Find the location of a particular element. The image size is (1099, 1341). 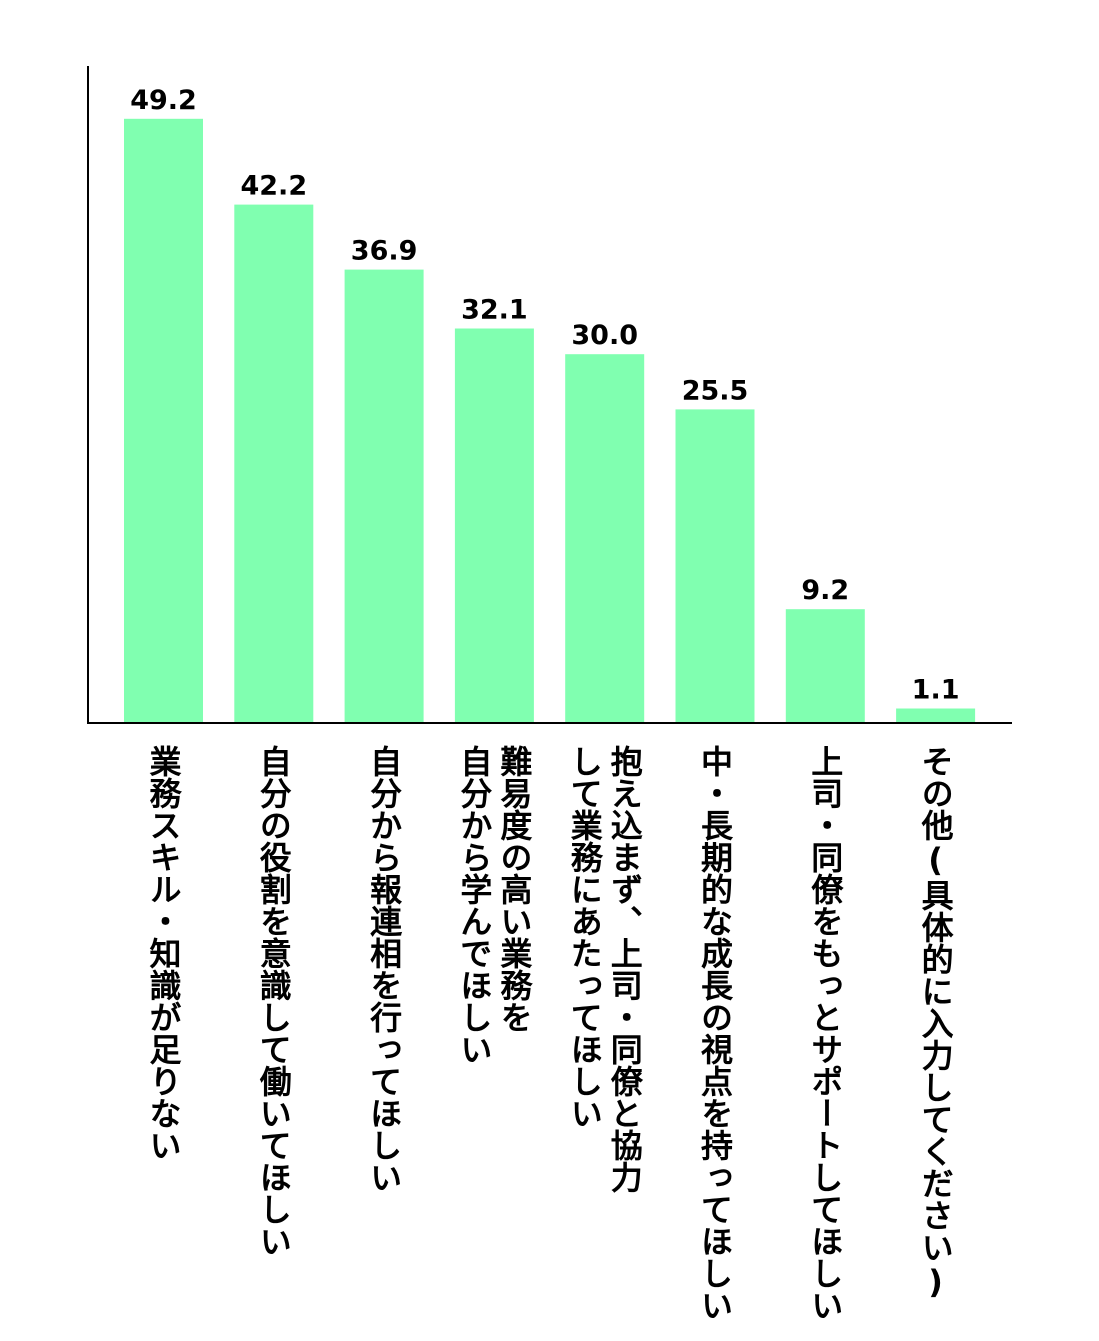

bar-value-label: 25.5 is located at coordinates (715, 390).